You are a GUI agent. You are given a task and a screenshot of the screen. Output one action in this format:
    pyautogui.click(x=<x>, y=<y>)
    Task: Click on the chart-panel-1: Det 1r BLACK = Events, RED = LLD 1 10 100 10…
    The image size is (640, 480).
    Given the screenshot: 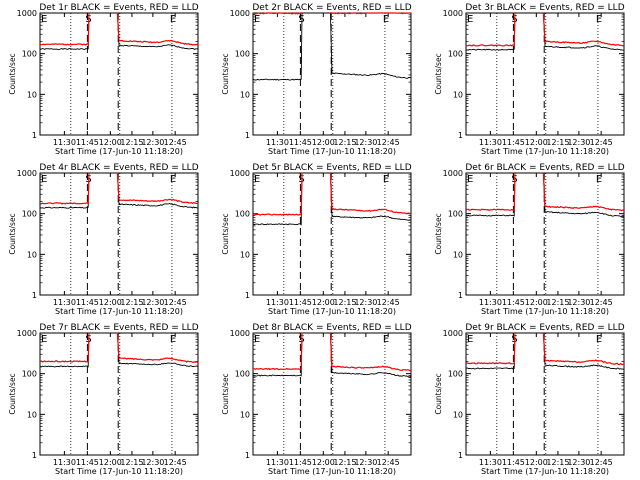 What is the action you would take?
    pyautogui.click(x=103, y=79)
    